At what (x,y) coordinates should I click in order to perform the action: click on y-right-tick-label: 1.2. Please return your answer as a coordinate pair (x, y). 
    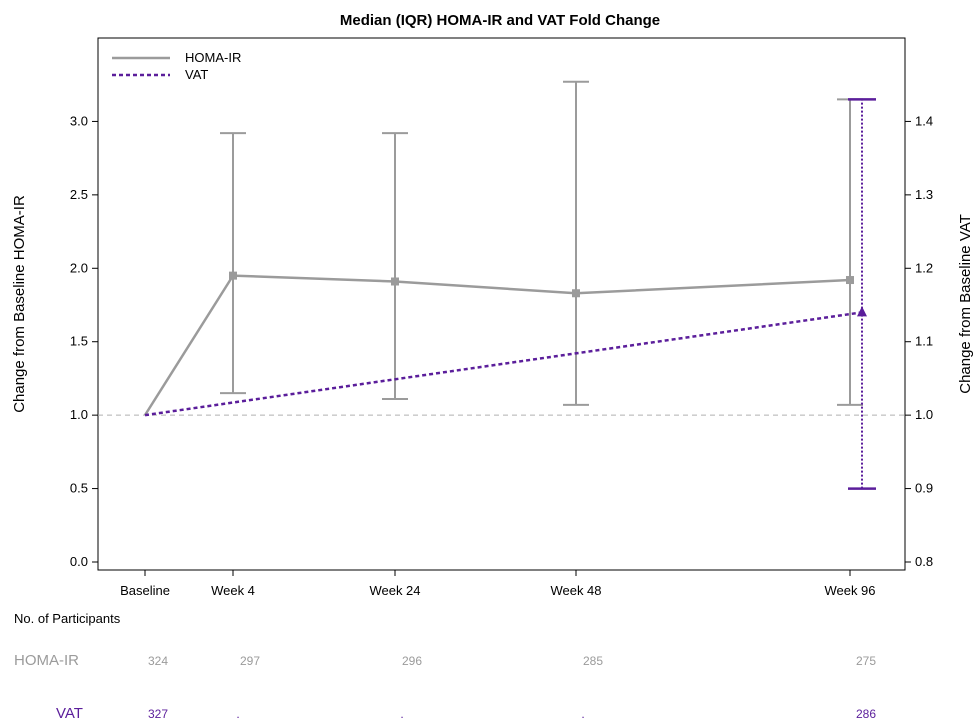
    Looking at the image, I should click on (924, 267).